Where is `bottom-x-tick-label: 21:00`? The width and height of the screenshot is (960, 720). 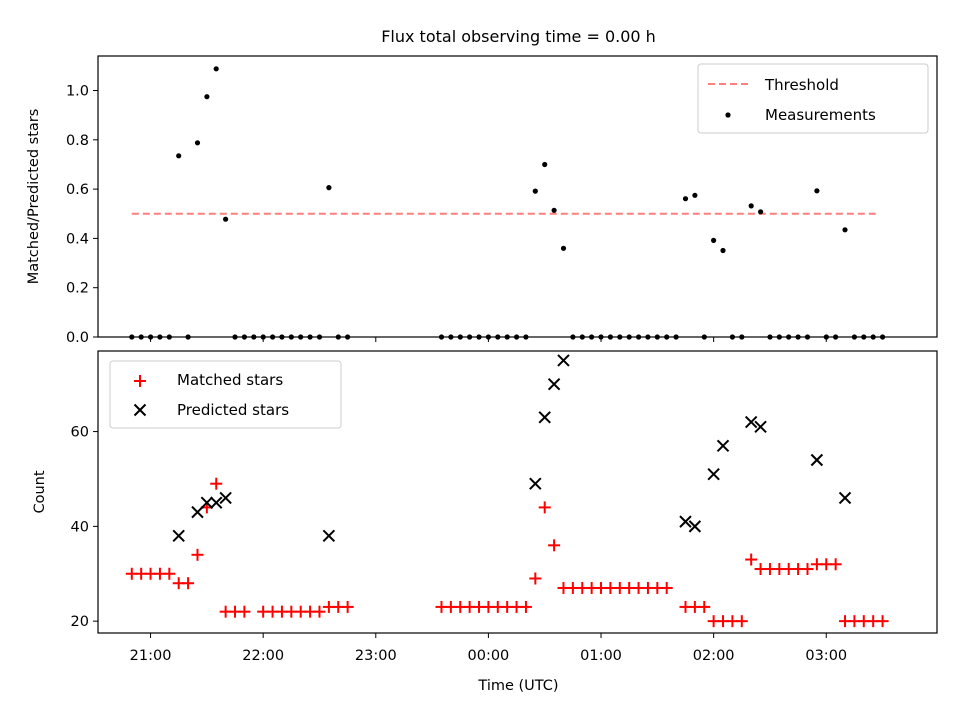 bottom-x-tick-label: 21:00 is located at coordinates (151, 656).